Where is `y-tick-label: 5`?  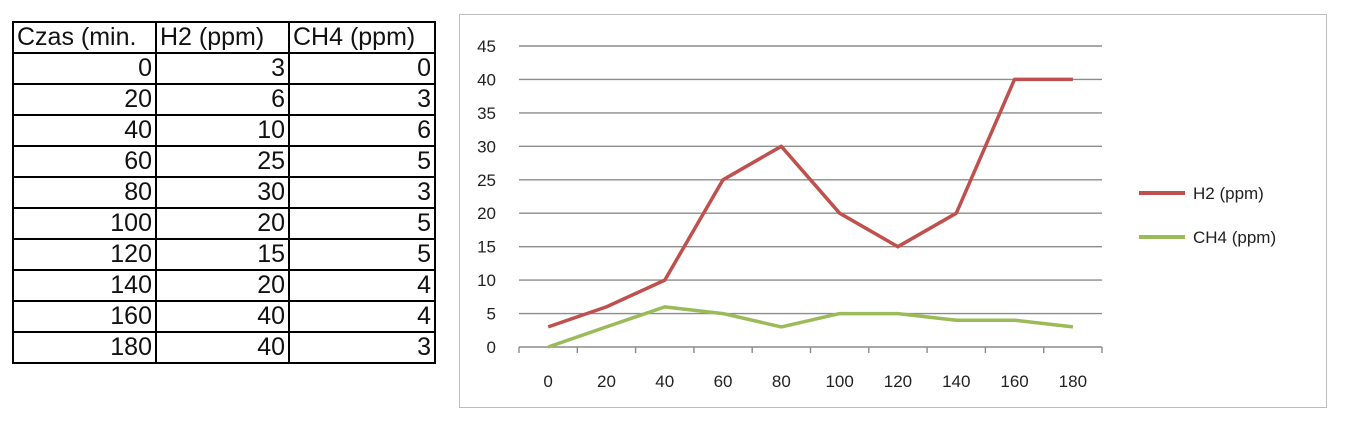 y-tick-label: 5 is located at coordinates (491, 314).